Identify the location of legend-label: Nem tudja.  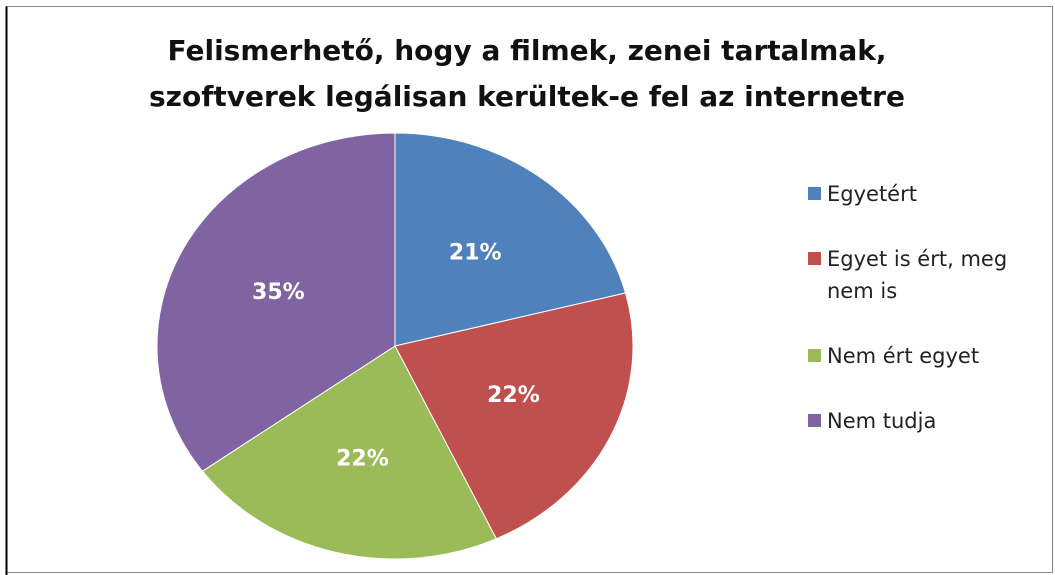
(882, 421).